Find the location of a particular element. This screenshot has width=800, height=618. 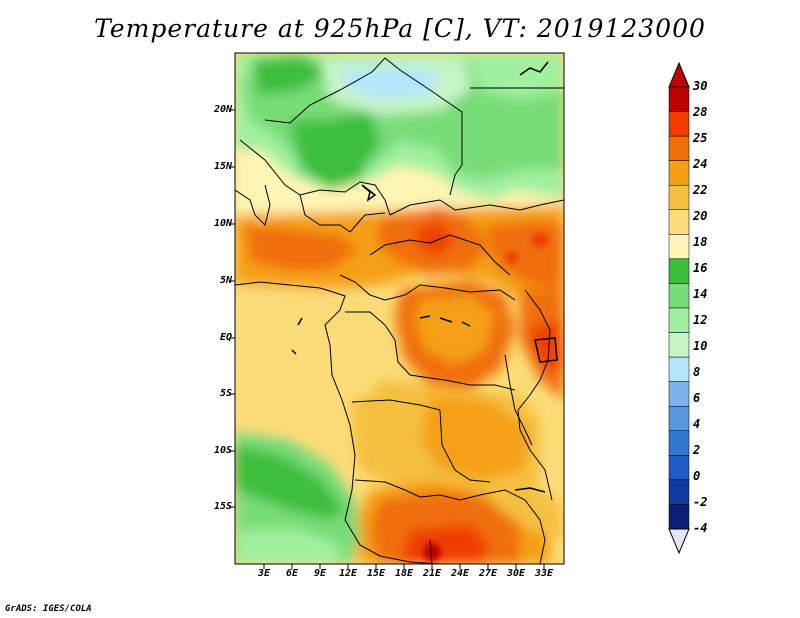

colorbar-label: 14 is located at coordinates (700, 294).